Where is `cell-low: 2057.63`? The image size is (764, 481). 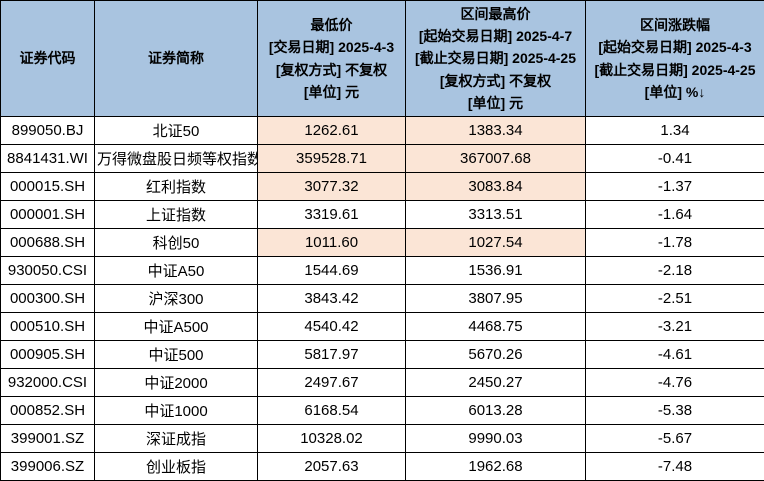 cell-low: 2057.63 is located at coordinates (331, 466).